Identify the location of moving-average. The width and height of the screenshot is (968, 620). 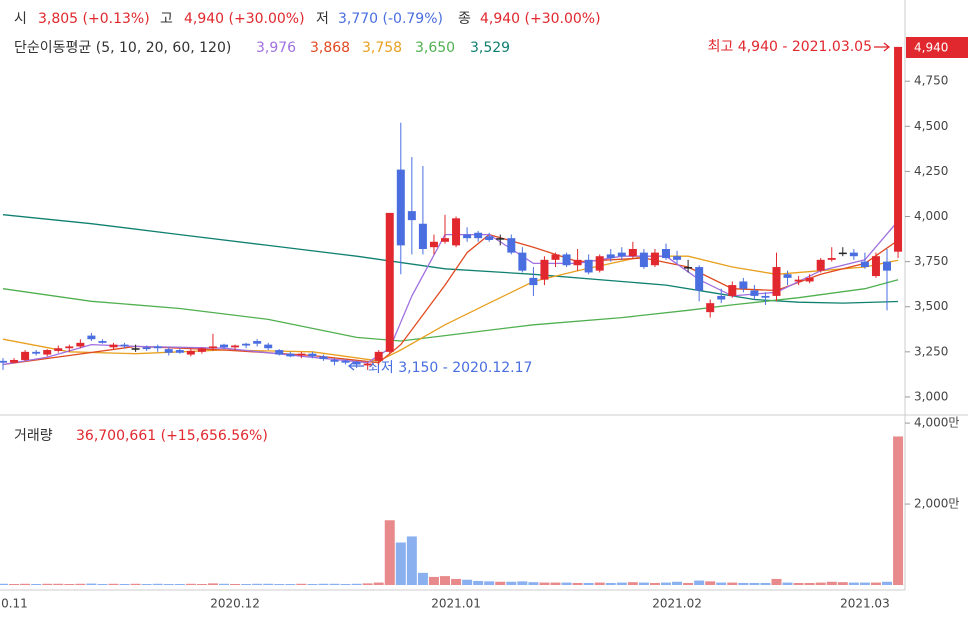
(450, 310).